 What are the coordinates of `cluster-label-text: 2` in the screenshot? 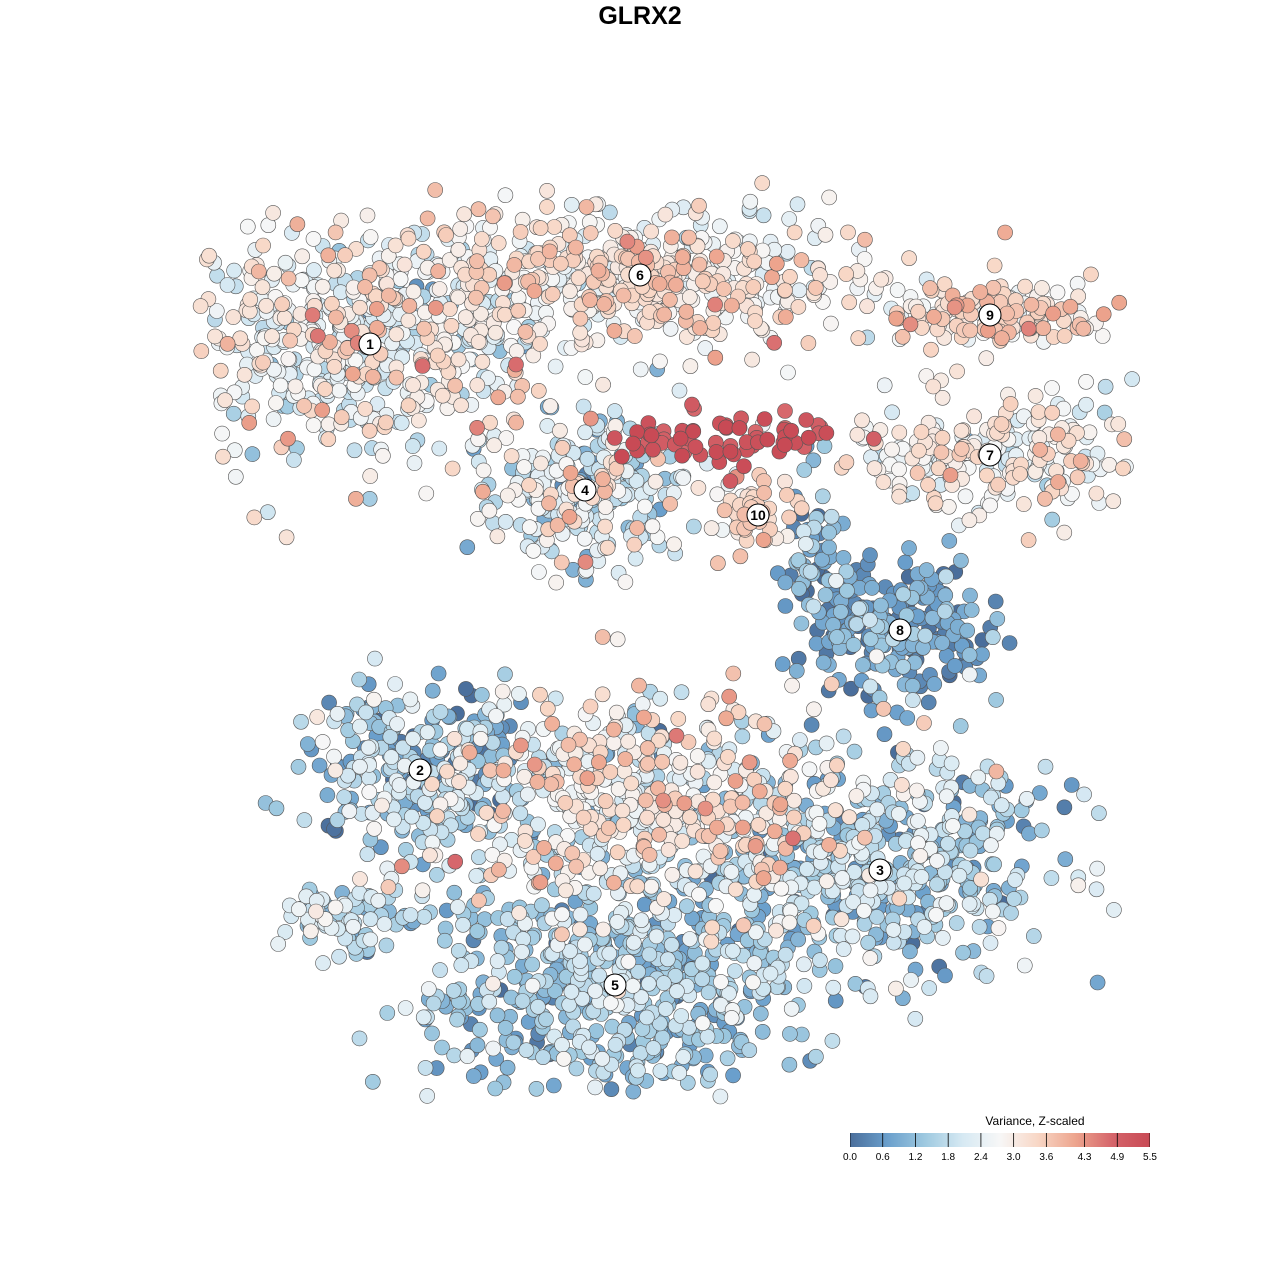 It's located at (420, 770).